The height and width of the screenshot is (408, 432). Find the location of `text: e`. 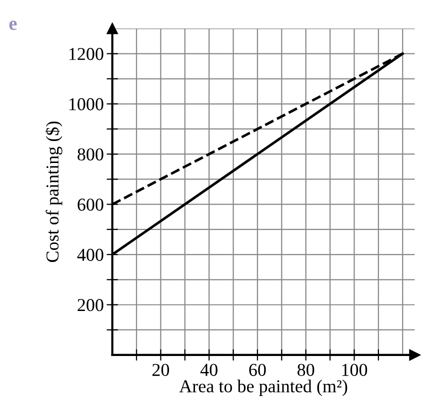

text: e is located at coordinates (13, 25).